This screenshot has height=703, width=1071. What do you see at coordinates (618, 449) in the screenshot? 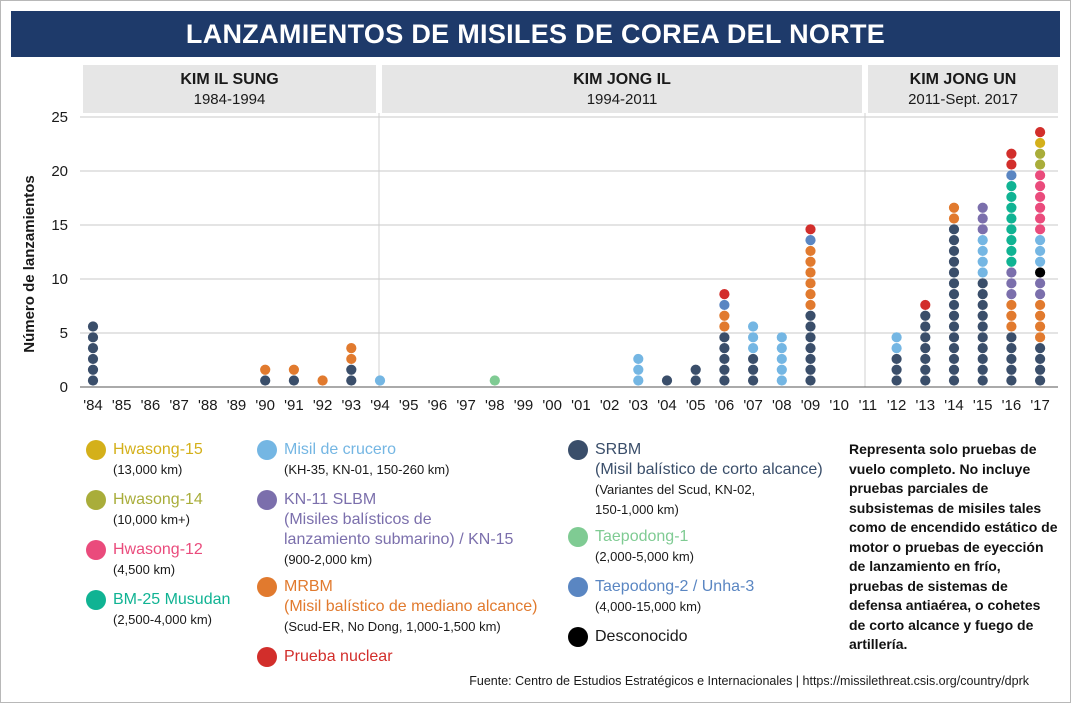
I see `legend-name: SRBM` at bounding box center [618, 449].